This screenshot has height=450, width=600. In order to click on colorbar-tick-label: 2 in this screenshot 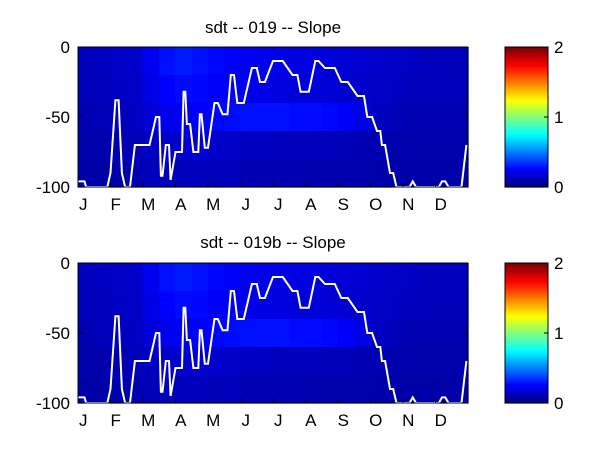, I will do `click(558, 47)`.